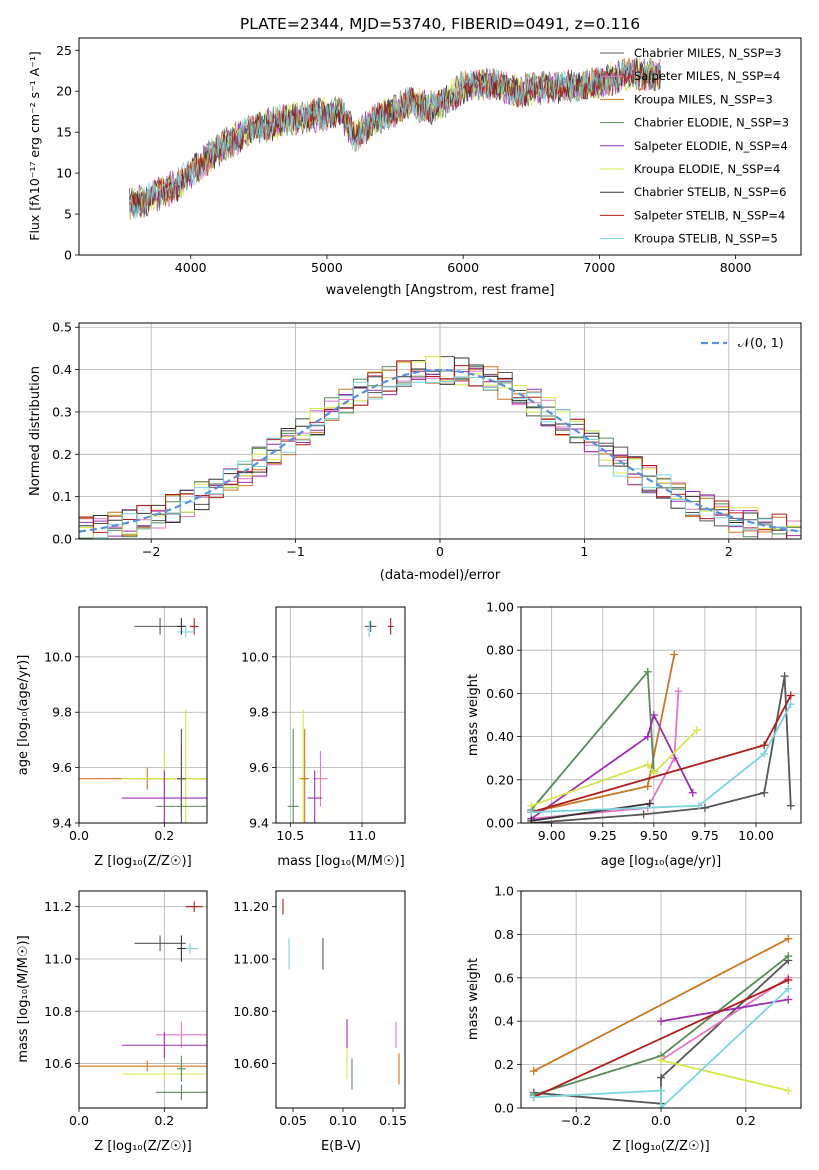 This screenshot has height=1170, width=819. Describe the element at coordinates (58, 1063) in the screenshot. I see `y-tick-label: 10.6` at that location.